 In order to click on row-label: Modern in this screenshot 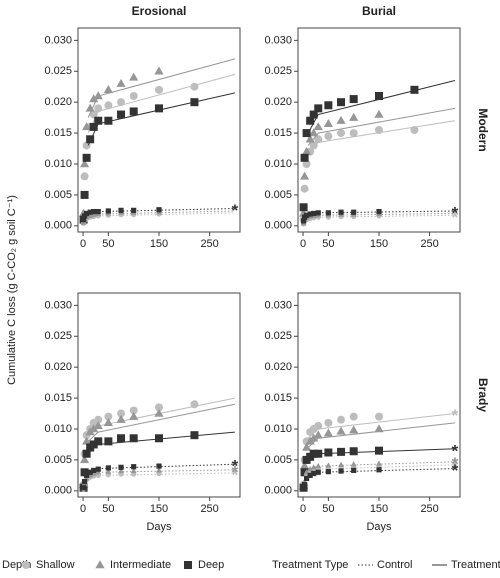, I will do `click(483, 129)`.